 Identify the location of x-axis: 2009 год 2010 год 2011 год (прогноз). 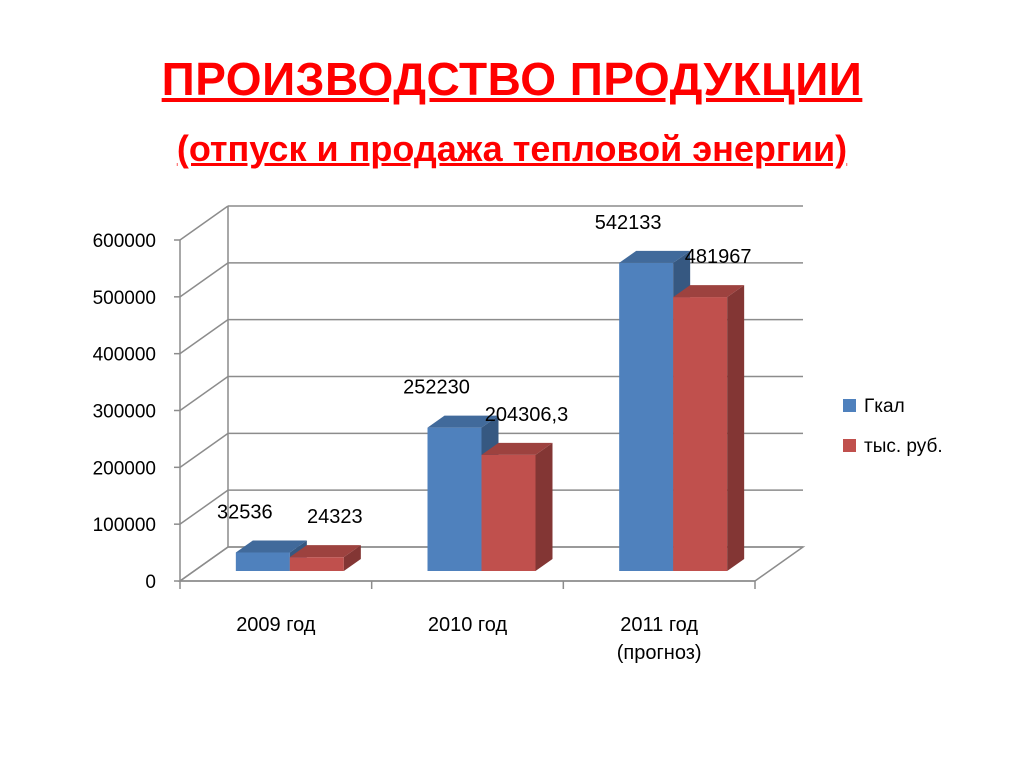
(467, 622).